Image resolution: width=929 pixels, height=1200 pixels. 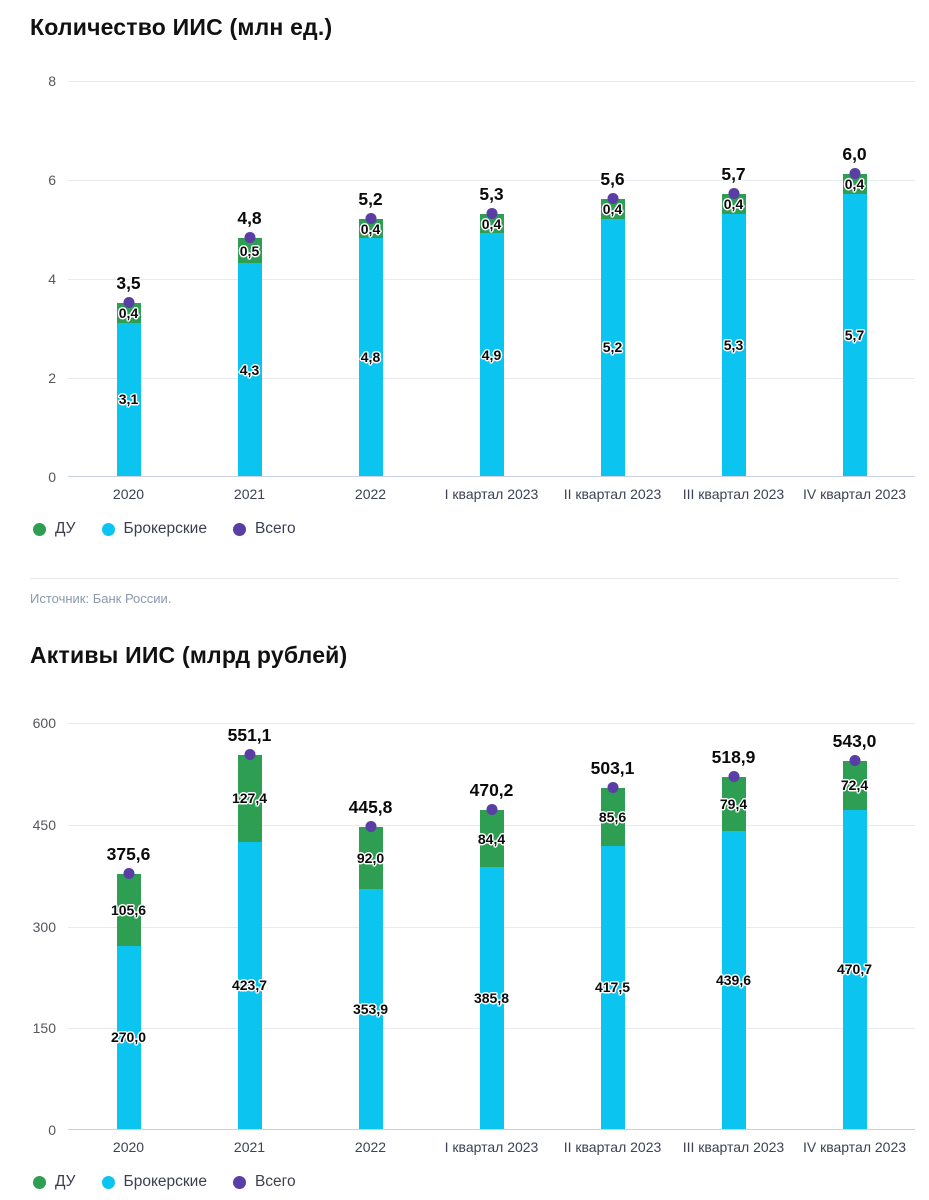 I want to click on legend-label: Брокерские, so click(x=165, y=1181).